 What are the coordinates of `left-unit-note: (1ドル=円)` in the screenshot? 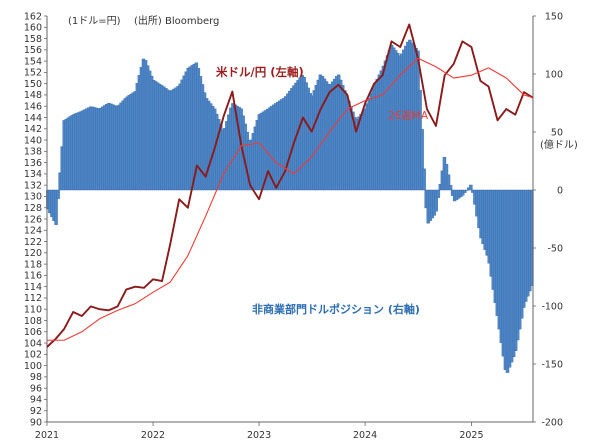 It's located at (94, 21).